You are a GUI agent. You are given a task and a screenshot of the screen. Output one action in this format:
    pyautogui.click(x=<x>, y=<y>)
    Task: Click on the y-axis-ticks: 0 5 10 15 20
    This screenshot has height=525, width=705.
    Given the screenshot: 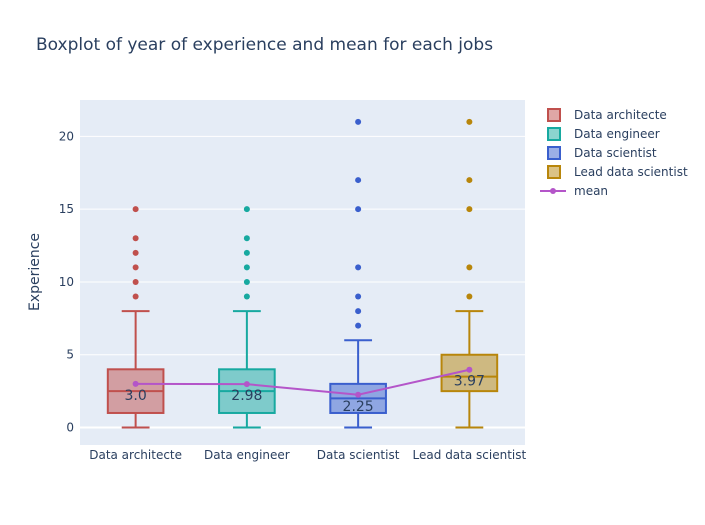 What is the action you would take?
    pyautogui.click(x=66, y=281)
    